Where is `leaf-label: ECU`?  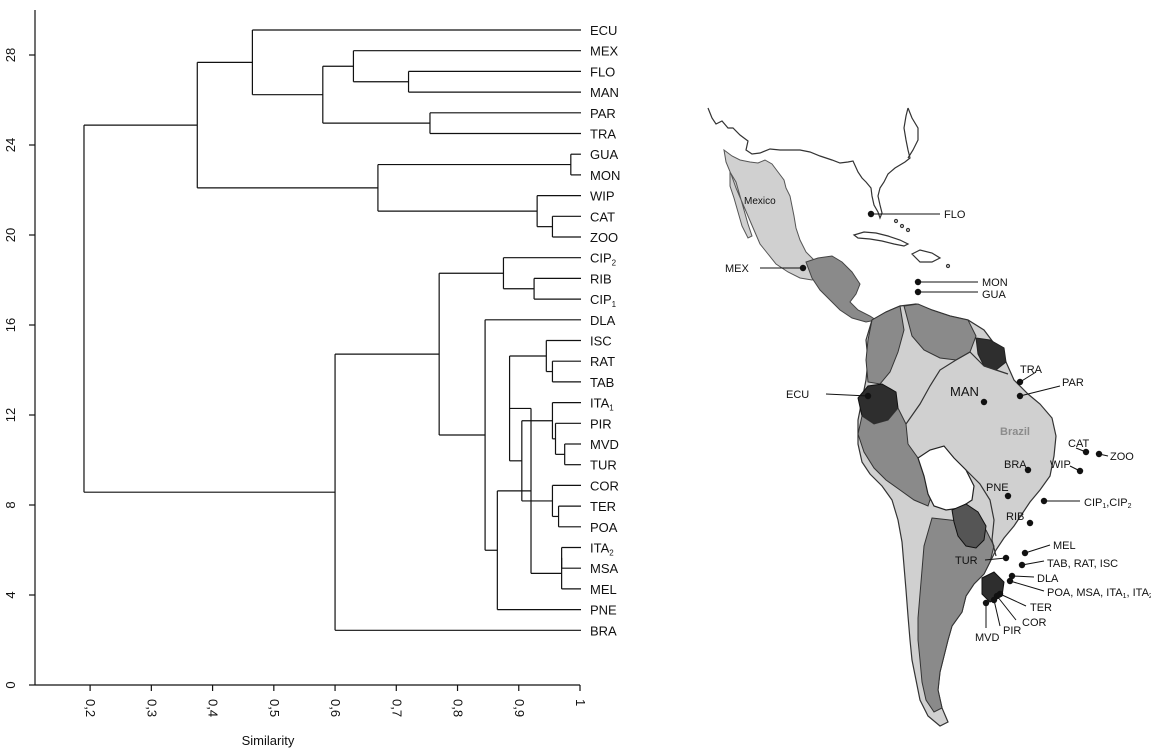
leaf-label: ECU is located at coordinates (603, 30).